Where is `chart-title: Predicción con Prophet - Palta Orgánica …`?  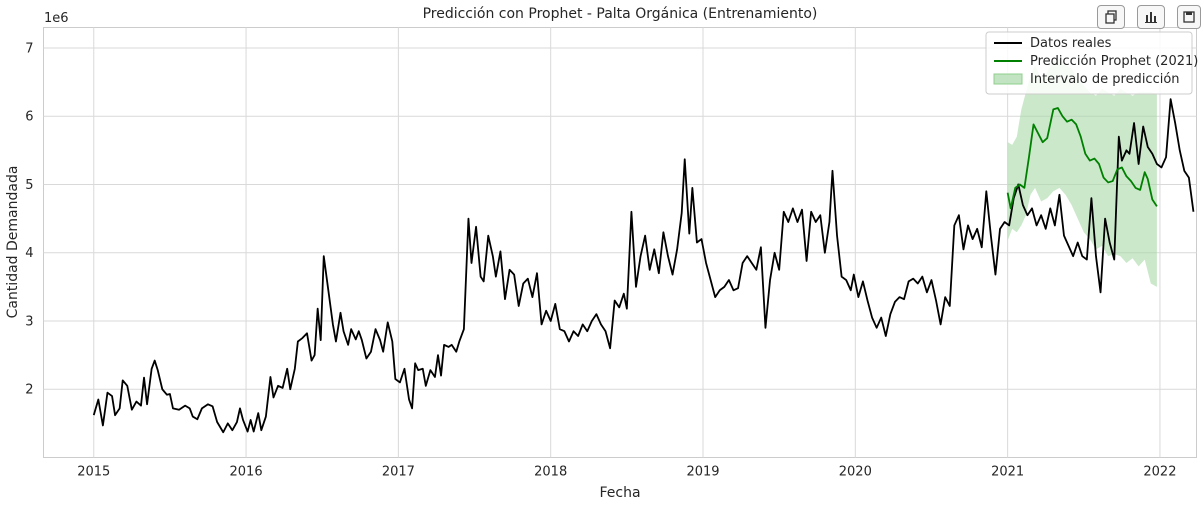 chart-title: Predicción con Prophet - Palta Orgánica … is located at coordinates (620, 14).